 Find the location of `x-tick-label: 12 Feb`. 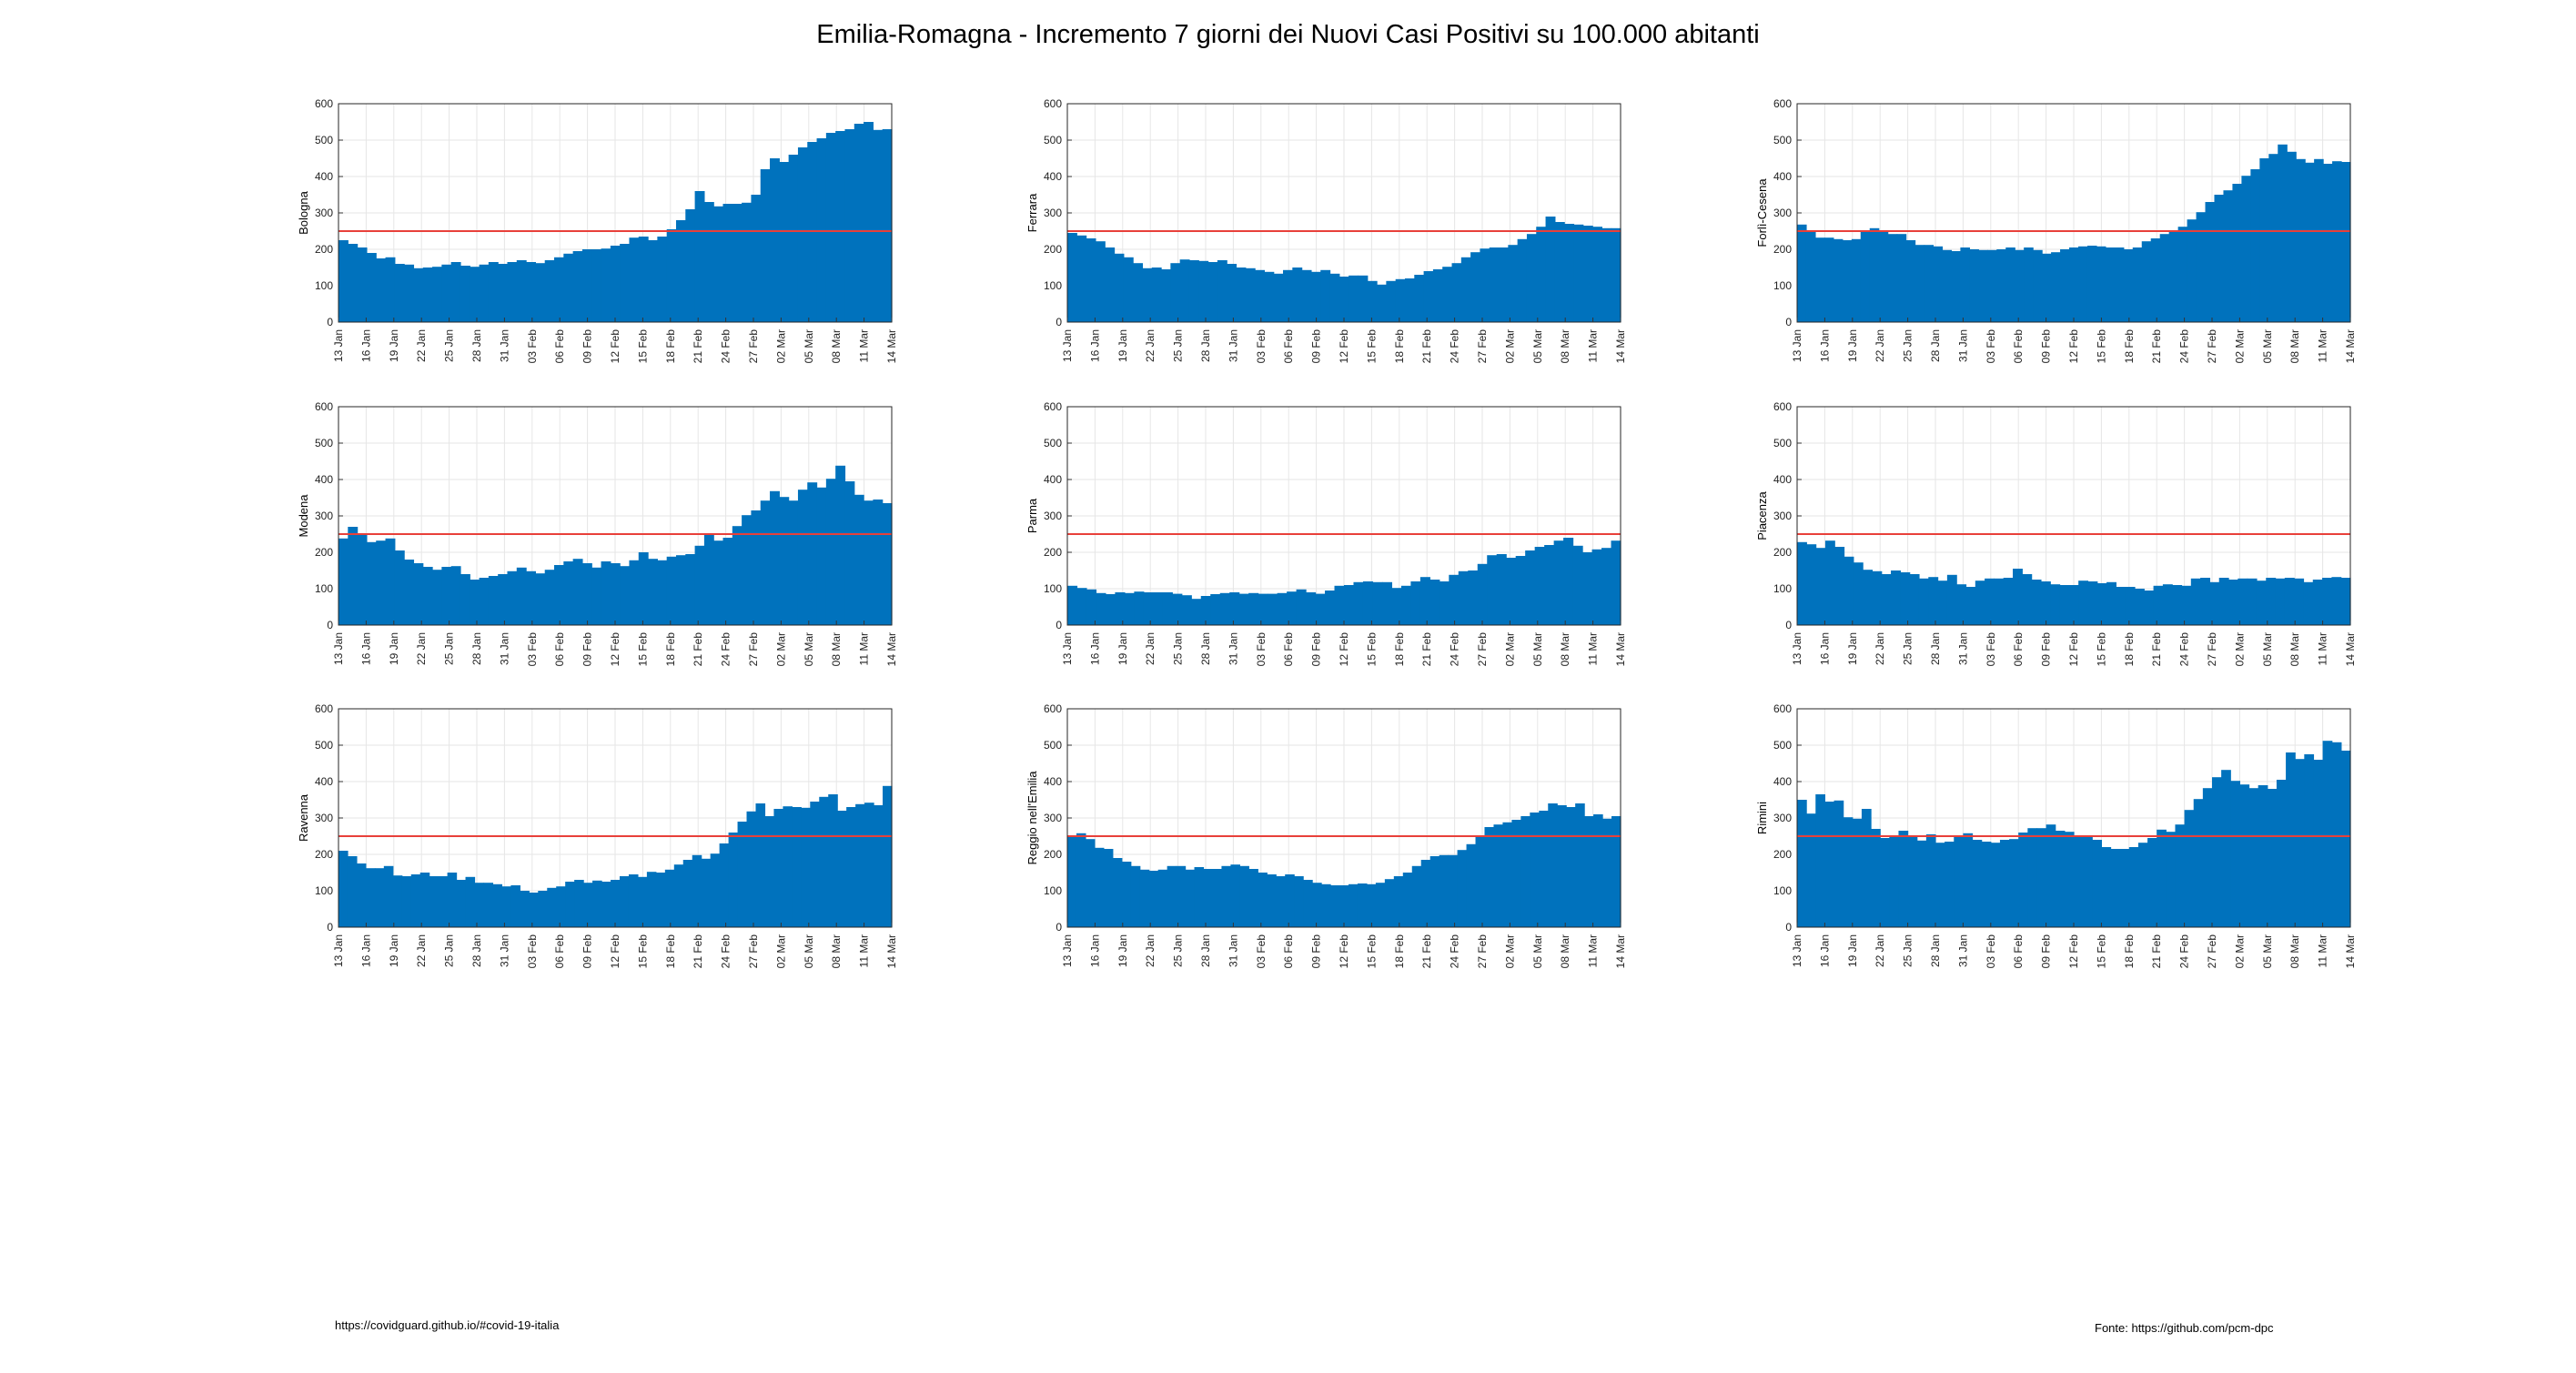

x-tick-label: 12 Feb is located at coordinates (615, 346).